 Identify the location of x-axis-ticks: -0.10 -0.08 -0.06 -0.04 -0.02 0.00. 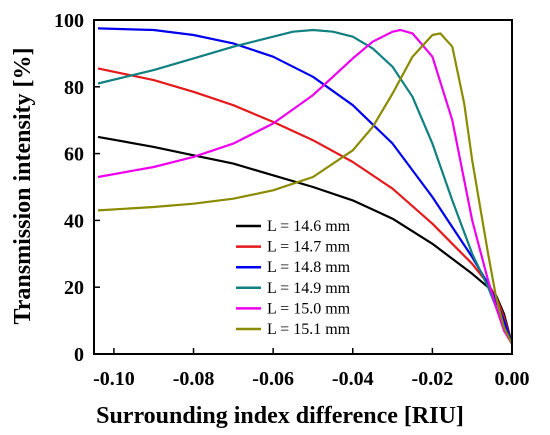
(311, 369).